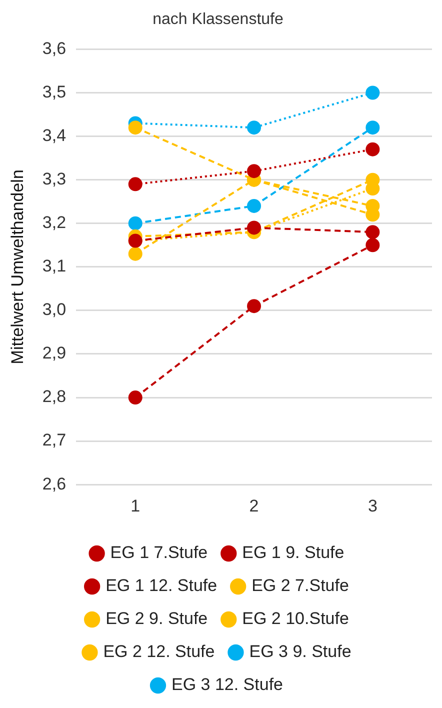  I want to click on legend-label: EG 1 9. Stufe, so click(293, 552).